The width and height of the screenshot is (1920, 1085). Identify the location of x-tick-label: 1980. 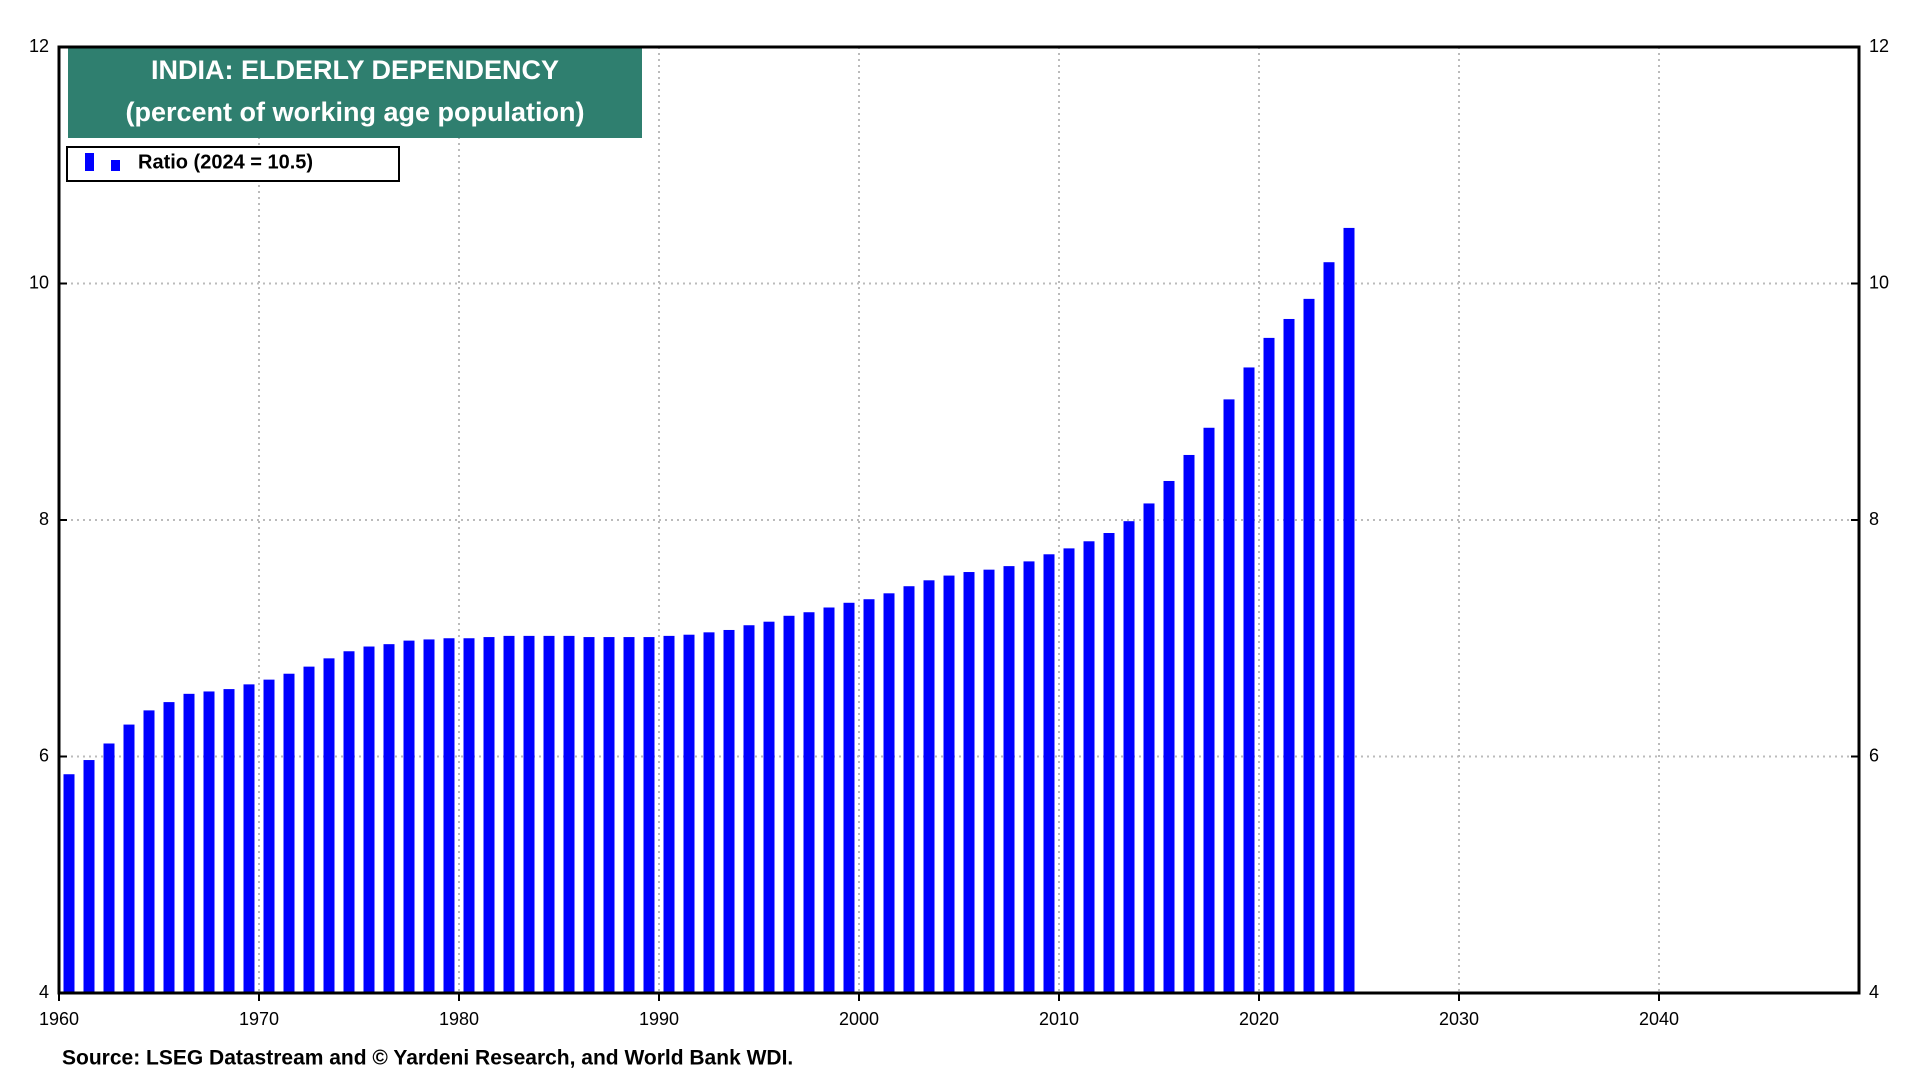
(459, 1019).